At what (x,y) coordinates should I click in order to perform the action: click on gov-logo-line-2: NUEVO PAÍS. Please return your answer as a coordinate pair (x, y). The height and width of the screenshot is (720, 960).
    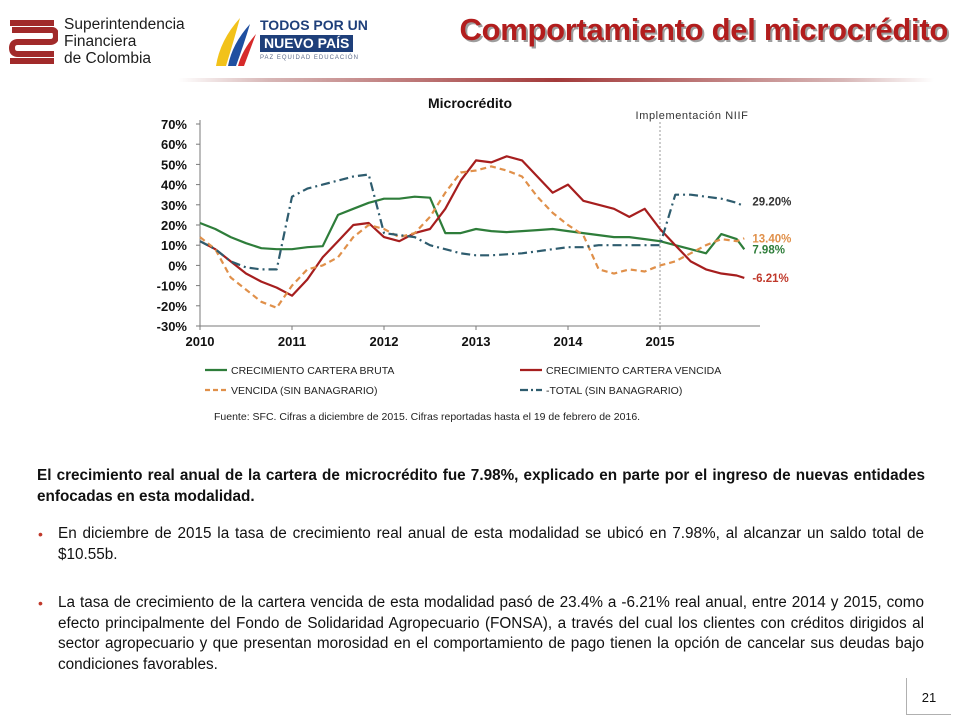
    Looking at the image, I should click on (307, 43).